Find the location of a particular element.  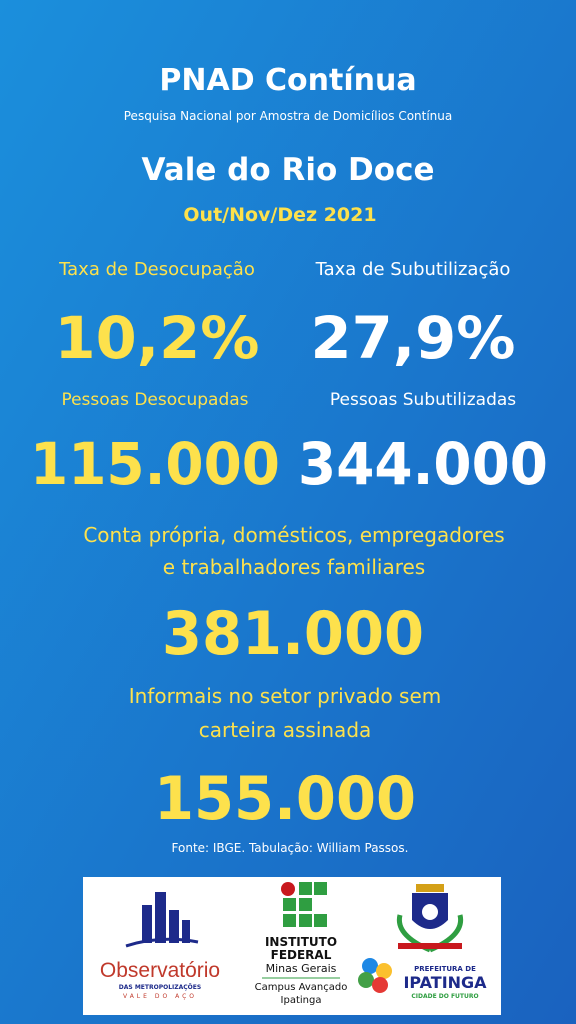

count-label: Pessoas Subutilizadas is located at coordinates (423, 400).